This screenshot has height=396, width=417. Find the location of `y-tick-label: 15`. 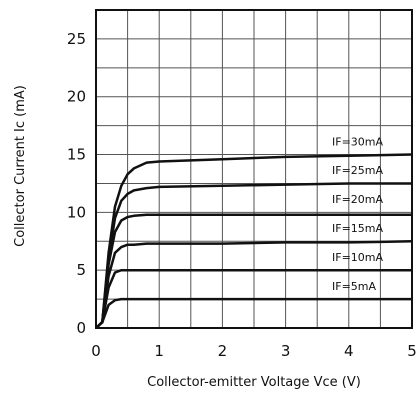

y-tick-label: 15 is located at coordinates (76, 155).